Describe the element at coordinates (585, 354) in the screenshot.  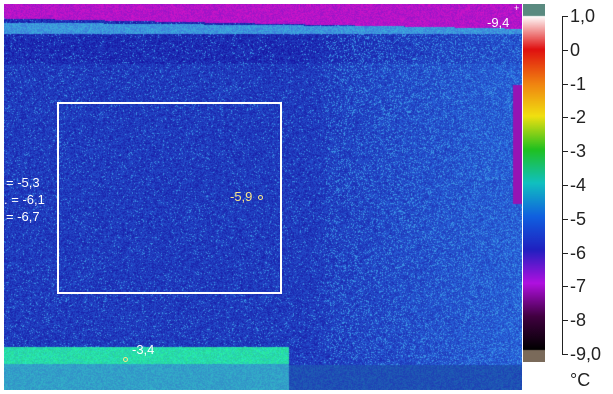
I see `scale-tick-label: -9,0` at that location.